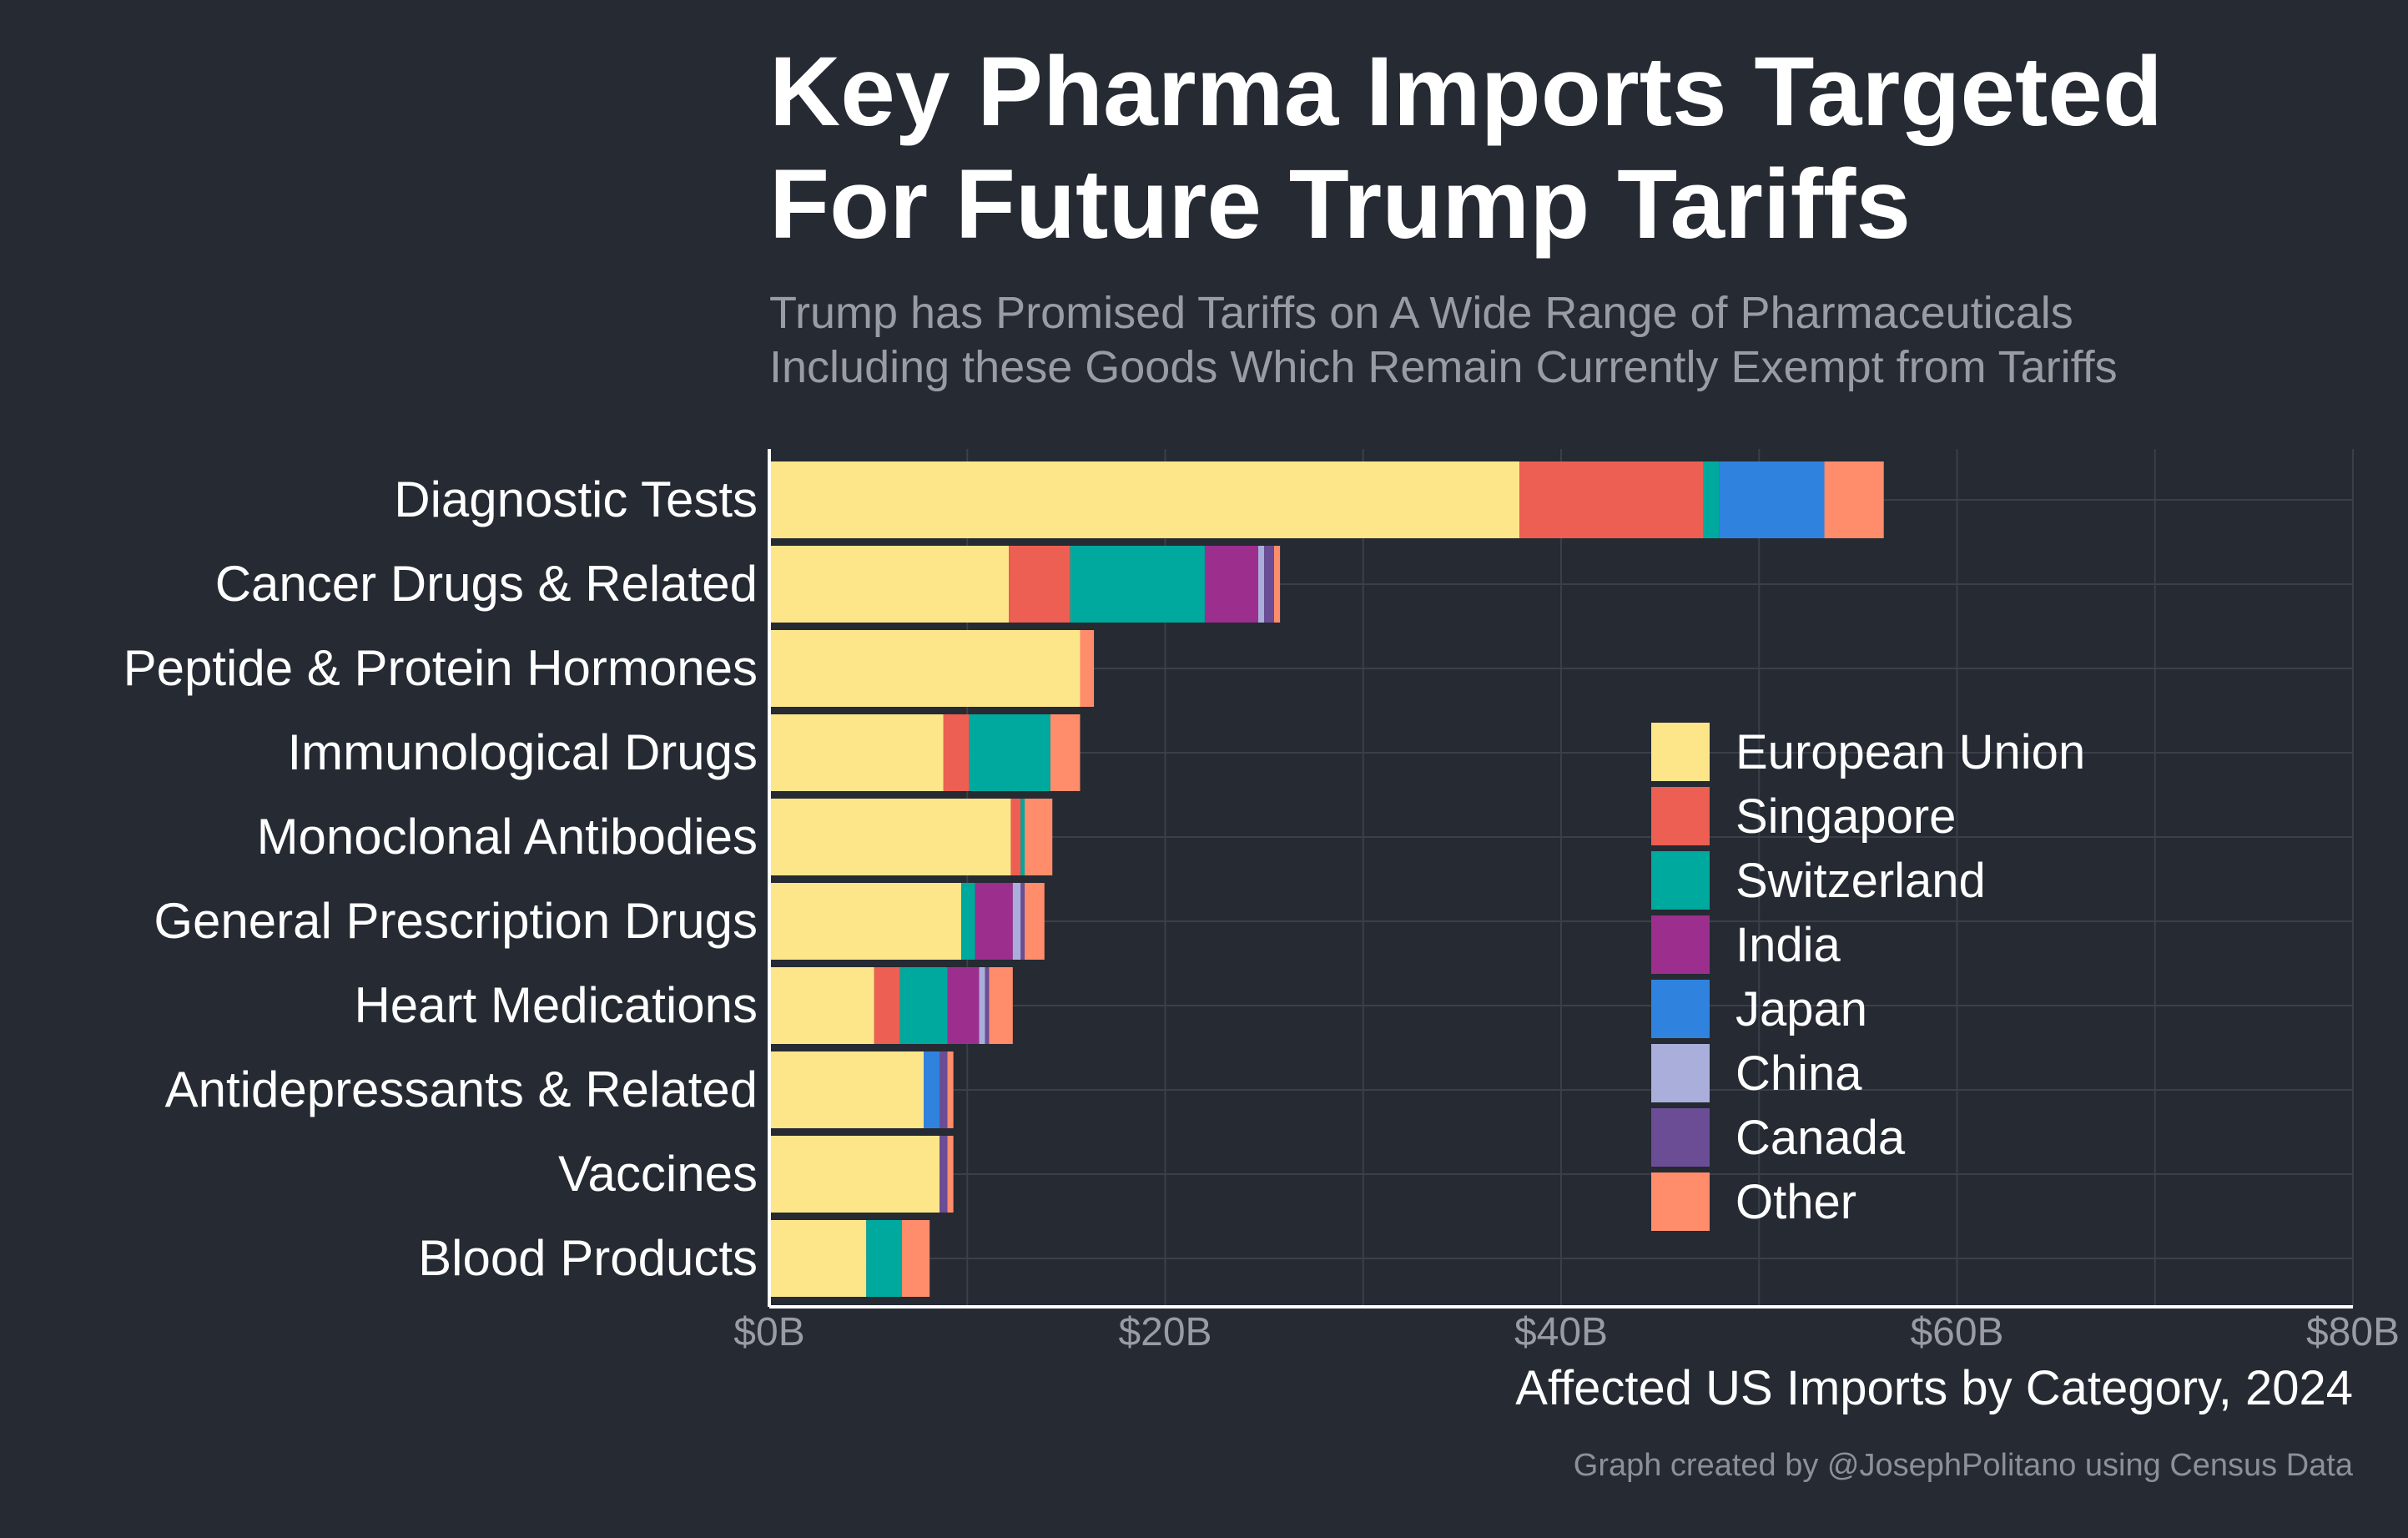 The height and width of the screenshot is (1538, 2408). I want to click on legend-swatch-china, so click(1680, 1073).